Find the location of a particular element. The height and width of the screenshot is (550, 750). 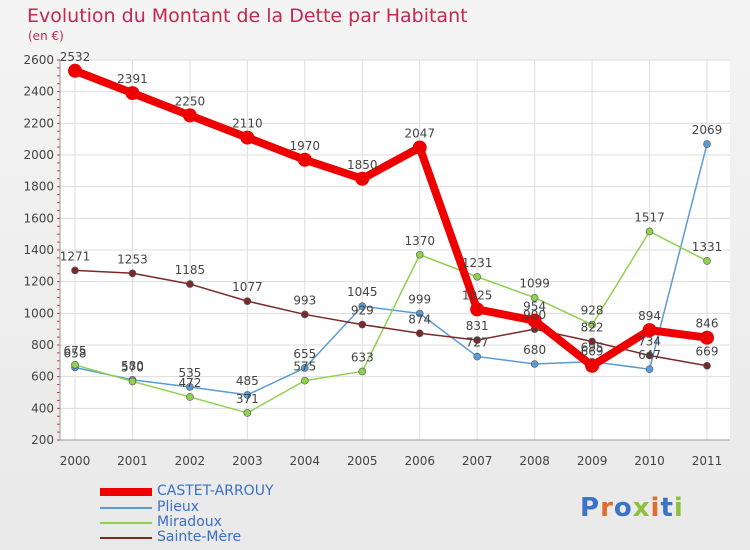

data-label: 1517 is located at coordinates (649, 217).